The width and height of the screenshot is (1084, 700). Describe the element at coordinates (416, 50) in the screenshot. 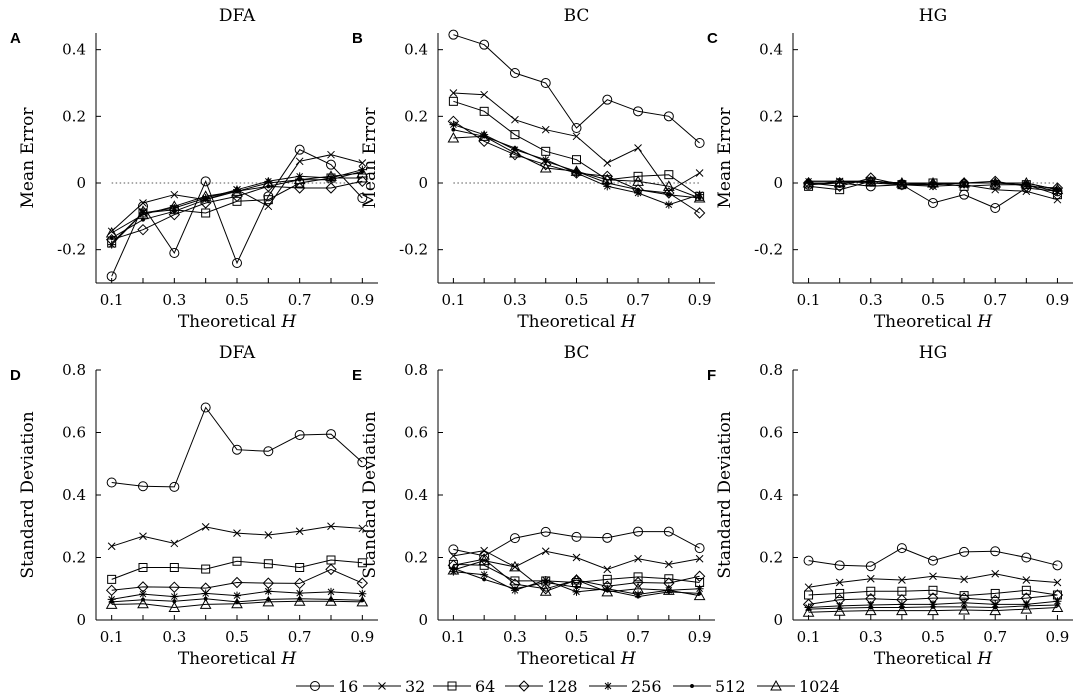

I see `y-tick-label: 0.4` at that location.